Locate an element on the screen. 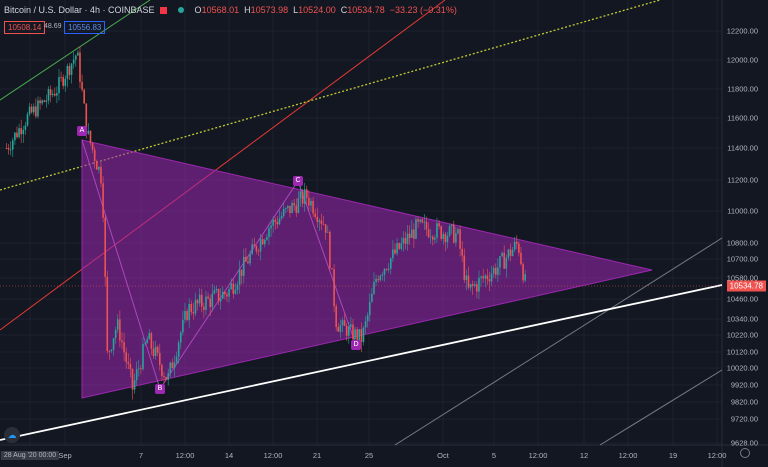 This screenshot has width=768, height=467. last-price-label: 10534.78 is located at coordinates (746, 286).